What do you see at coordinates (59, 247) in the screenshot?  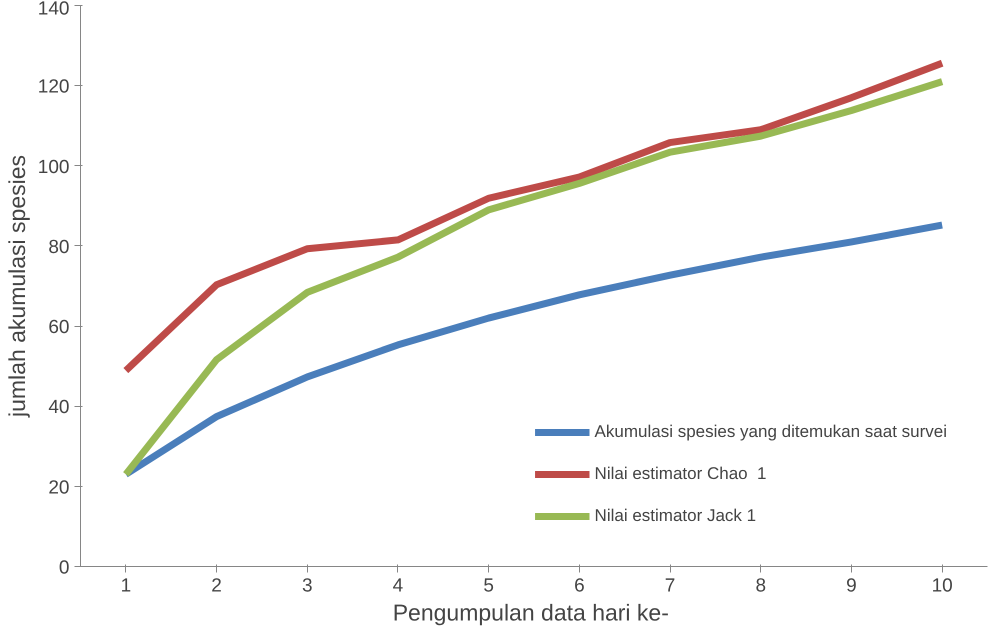 I see `y-tick-label: 80` at bounding box center [59, 247].